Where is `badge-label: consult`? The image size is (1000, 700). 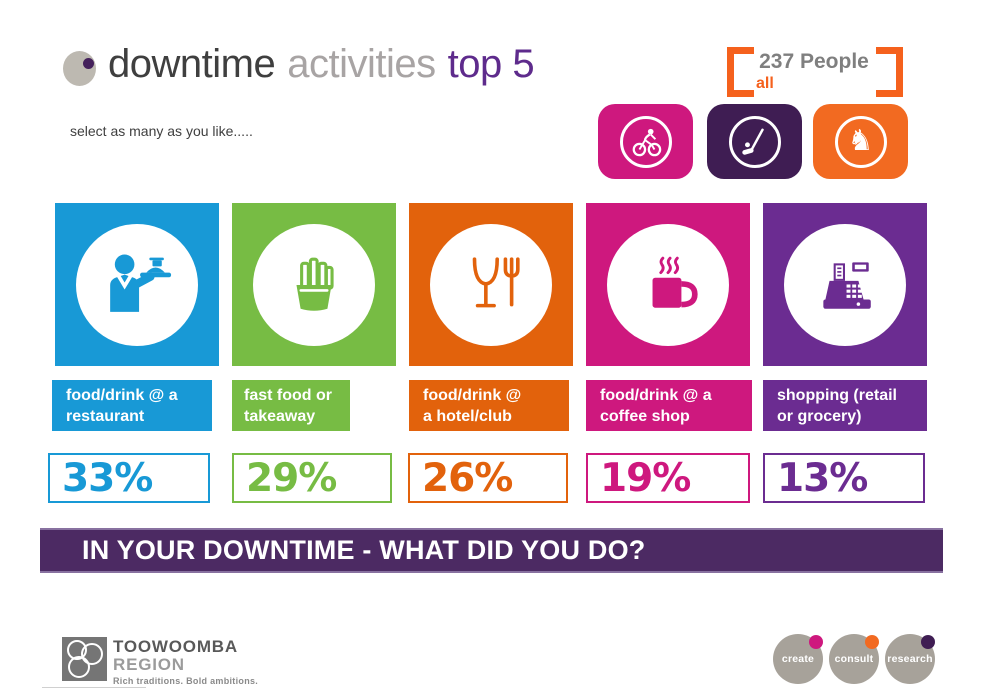 badge-label: consult is located at coordinates (854, 659).